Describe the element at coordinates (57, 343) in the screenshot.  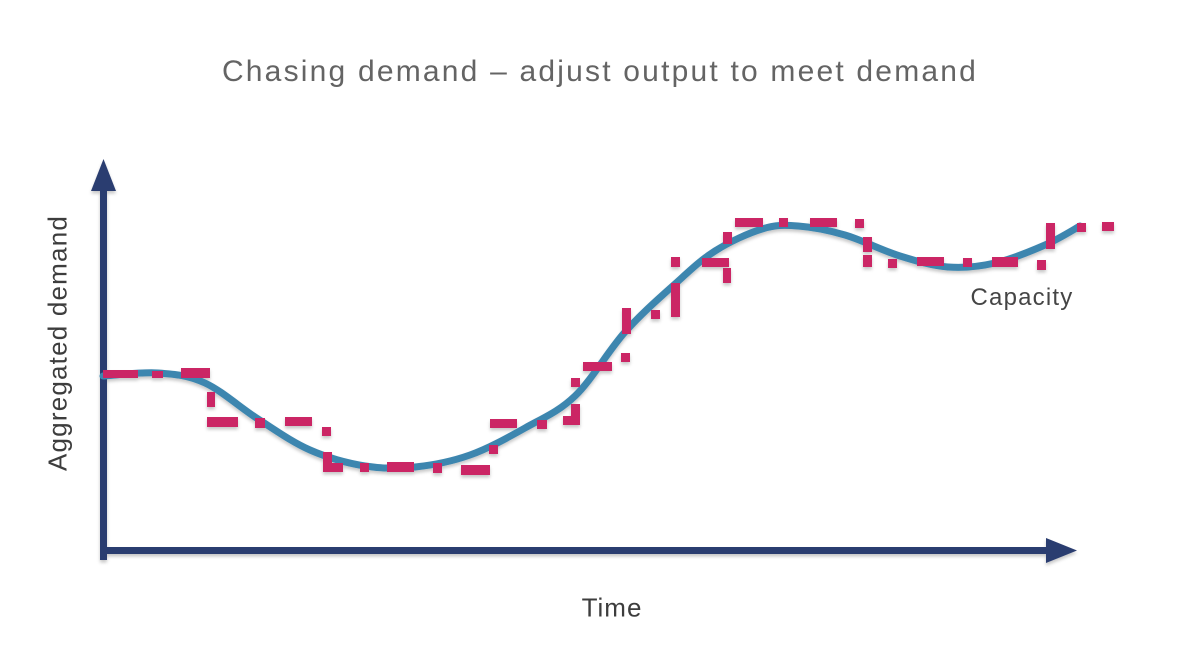
I see `y-axis-label: Aggregated demand` at that location.